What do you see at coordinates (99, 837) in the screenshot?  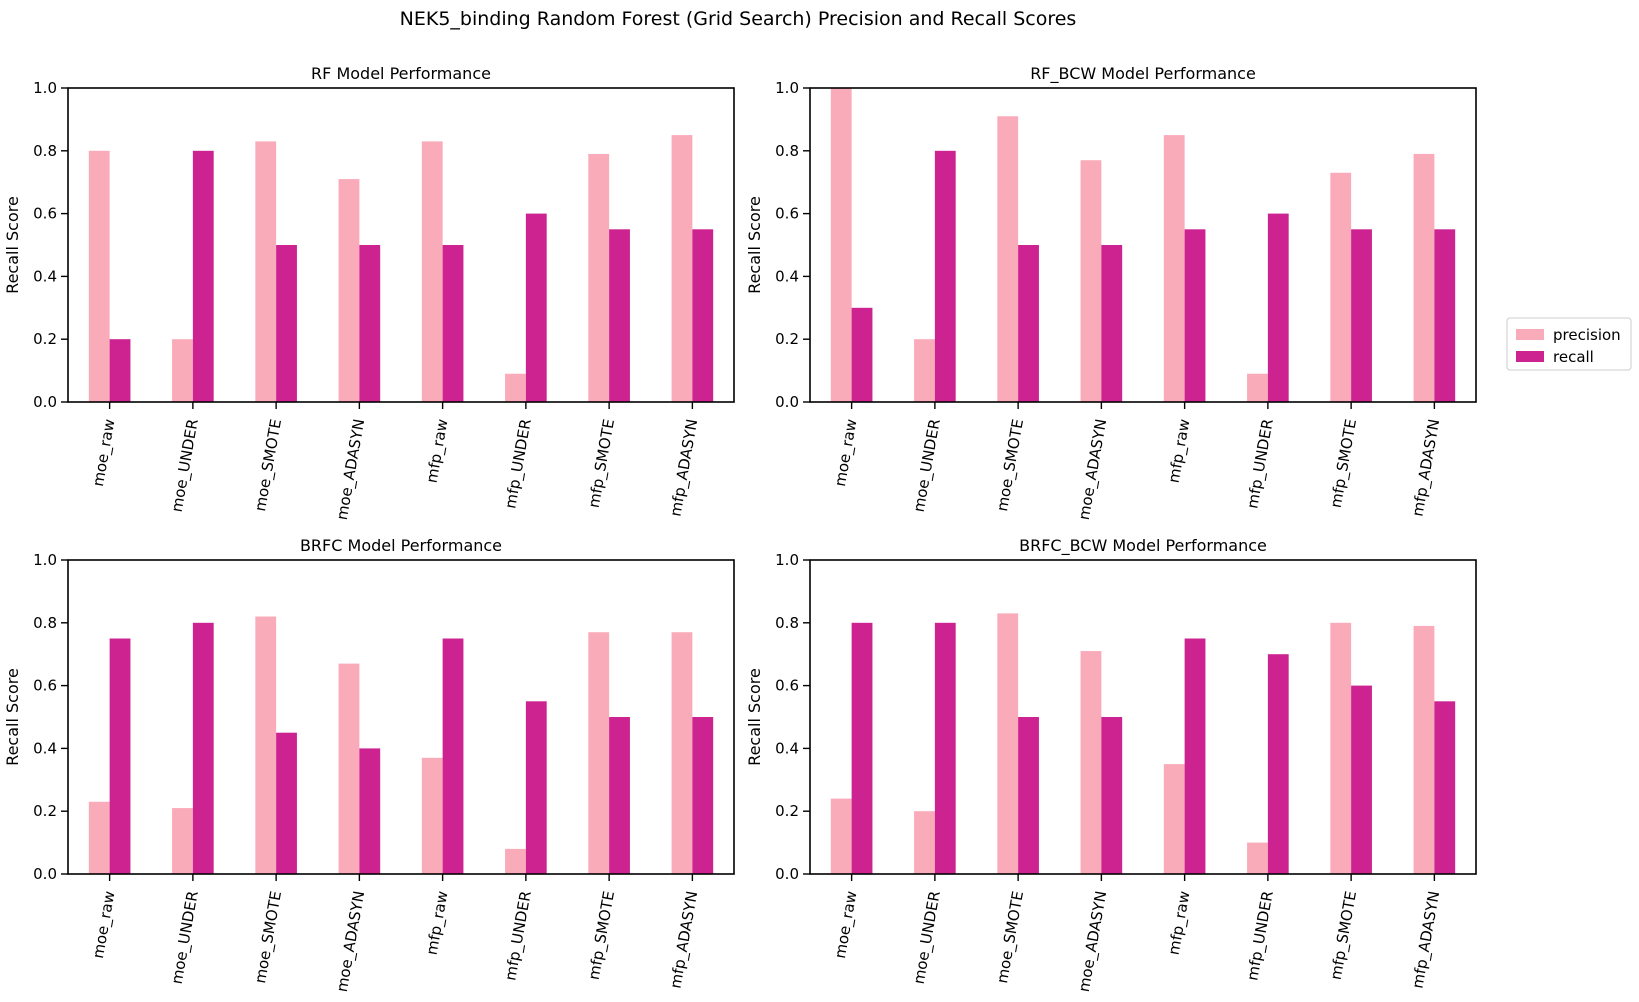 I see `bar-precision-moe_raw` at bounding box center [99, 837].